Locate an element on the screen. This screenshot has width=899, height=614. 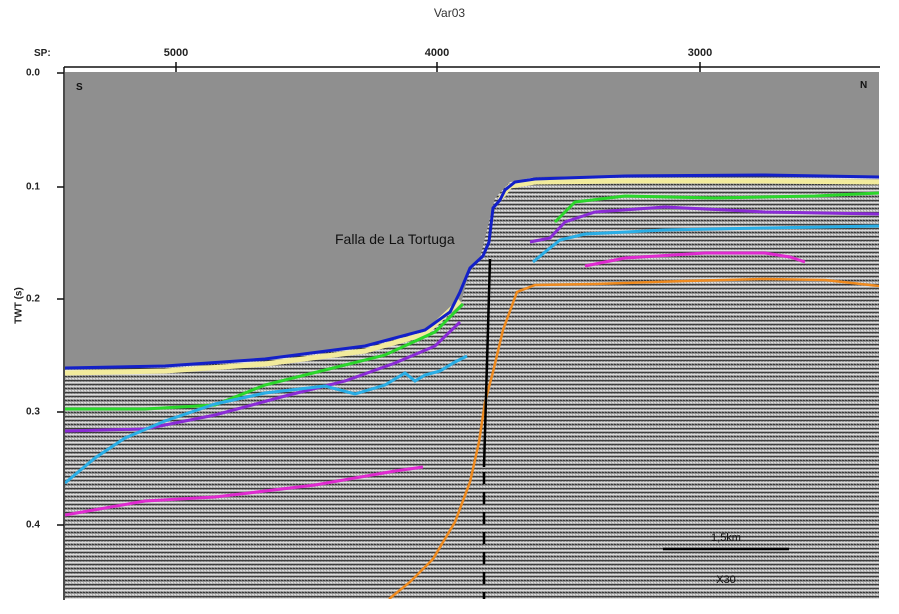
fault-label: Falla de La Tortuga is located at coordinates (395, 239).